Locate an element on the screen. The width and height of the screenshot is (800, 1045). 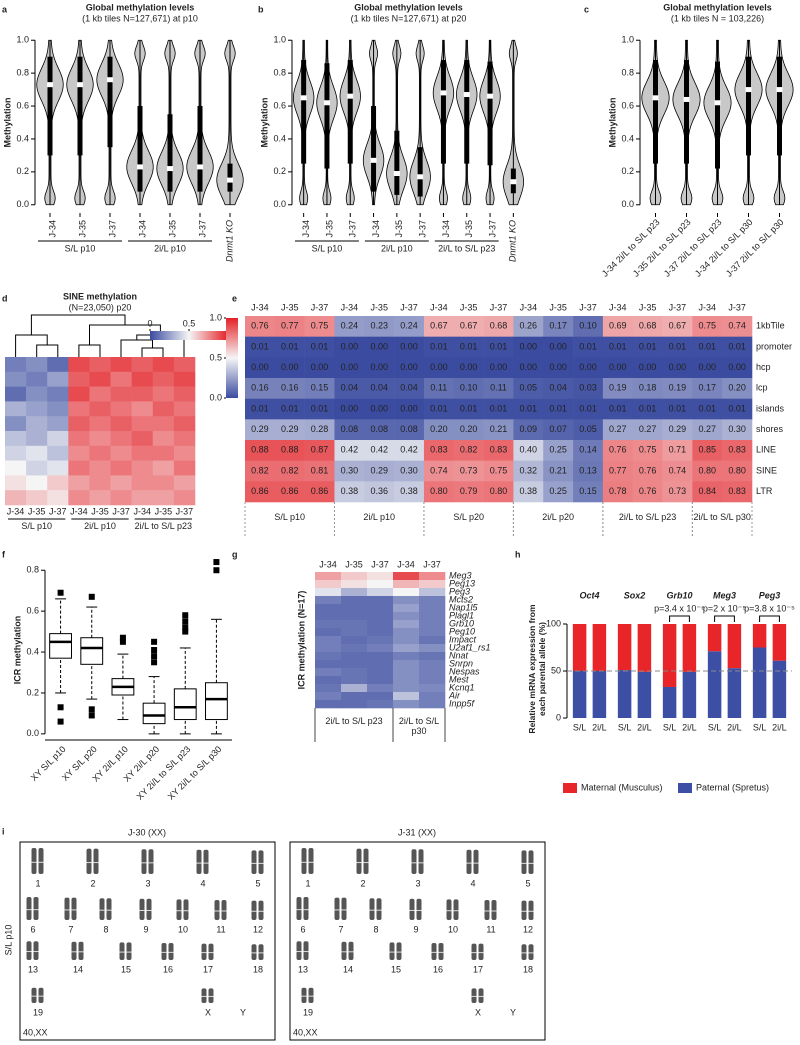
bar-segment is located at coordinates (624, 694).